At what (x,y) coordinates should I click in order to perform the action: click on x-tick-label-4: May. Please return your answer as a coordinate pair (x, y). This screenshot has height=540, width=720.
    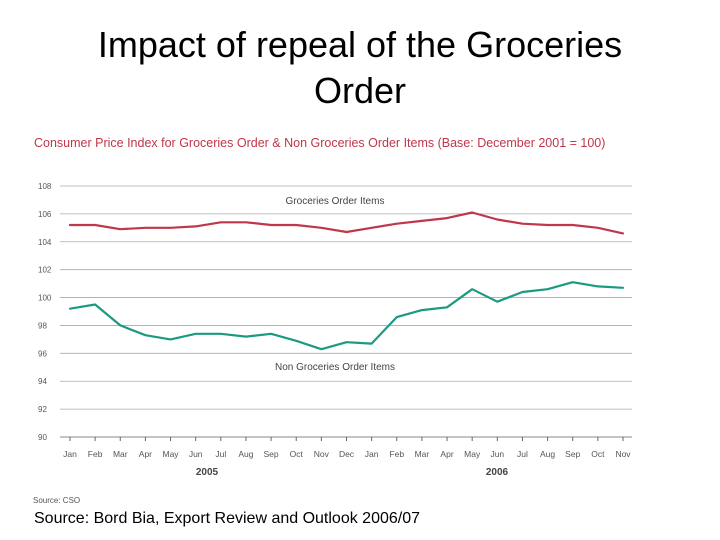
    Looking at the image, I should click on (171, 454).